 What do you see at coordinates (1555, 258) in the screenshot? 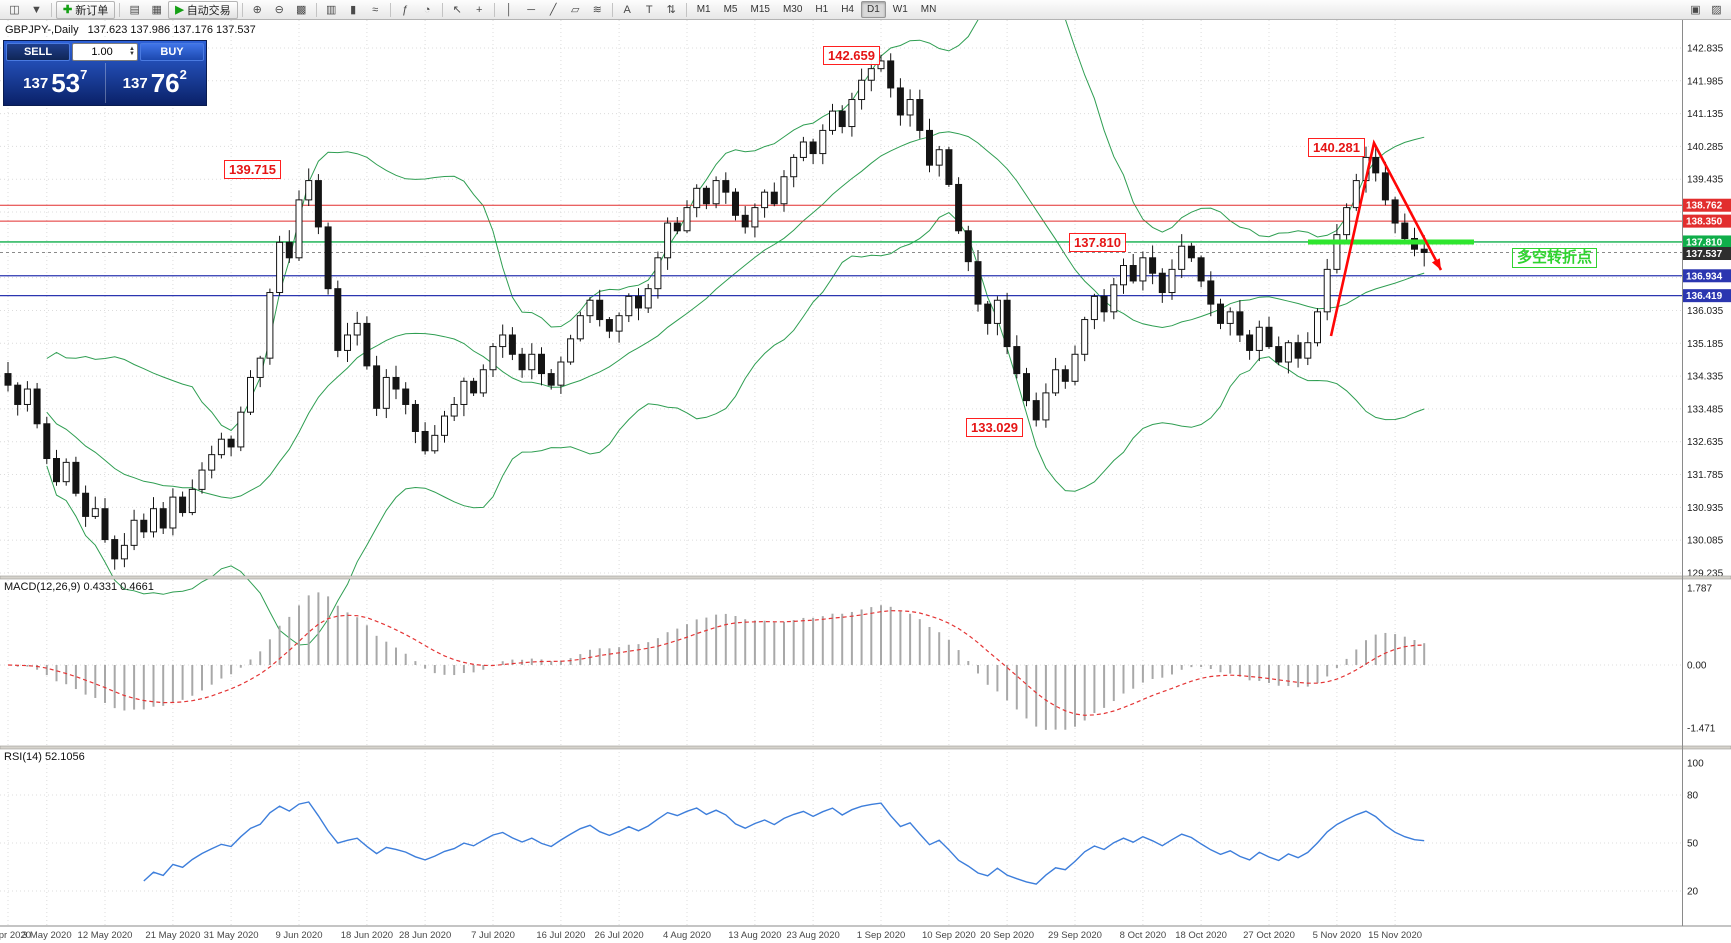
I see `annotation-note: 多空转折点` at bounding box center [1555, 258].